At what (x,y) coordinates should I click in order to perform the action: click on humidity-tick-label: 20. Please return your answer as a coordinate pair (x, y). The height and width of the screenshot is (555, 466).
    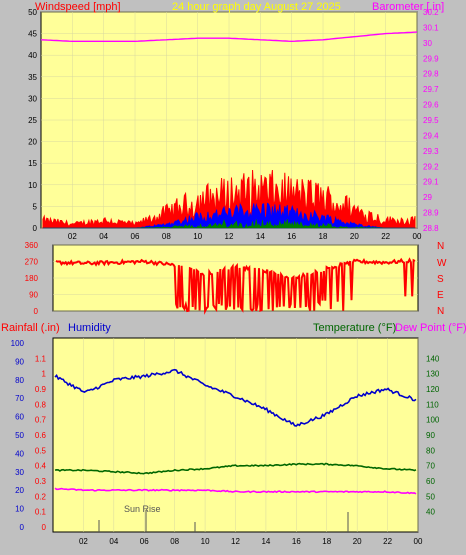
    Looking at the image, I should click on (19, 490).